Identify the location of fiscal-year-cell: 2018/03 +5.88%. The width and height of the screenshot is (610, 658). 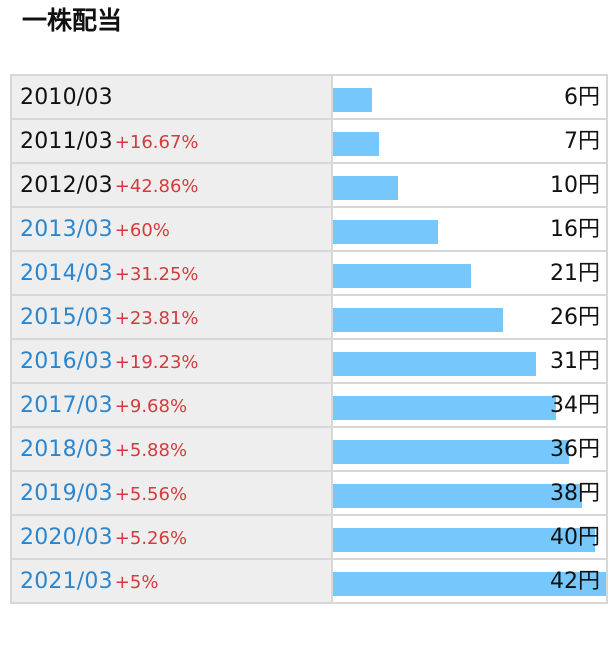
(171, 449).